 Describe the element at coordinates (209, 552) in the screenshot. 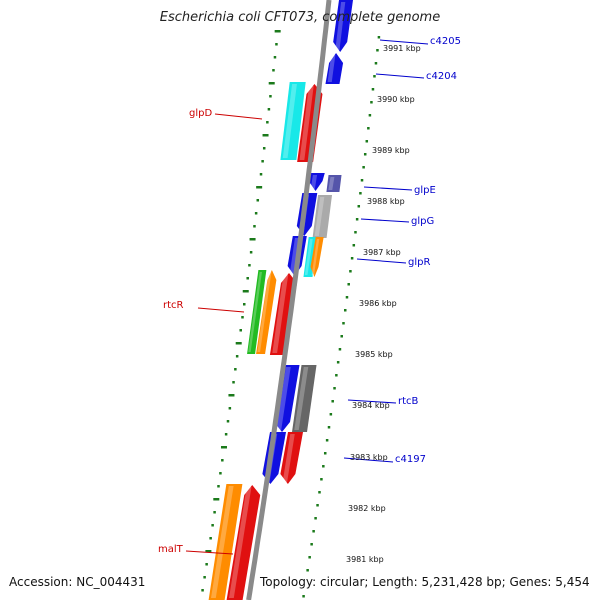

I see `leader-line-malT` at that location.